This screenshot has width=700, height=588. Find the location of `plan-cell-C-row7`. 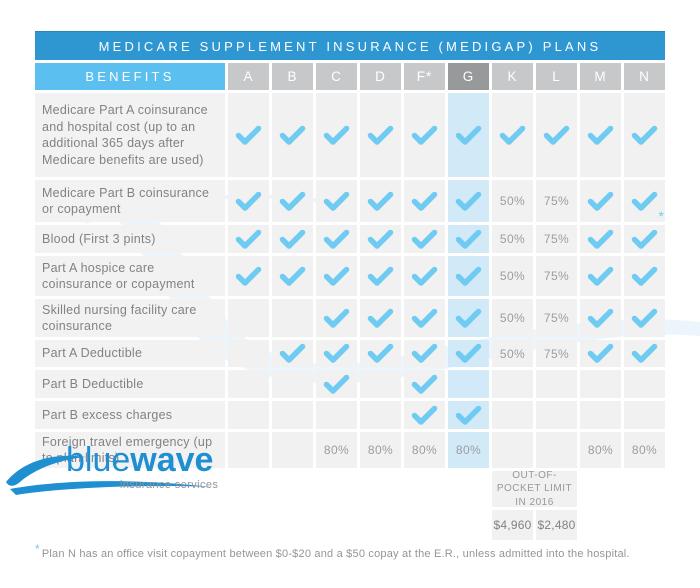

plan-cell-C-row7 is located at coordinates (336, 384).